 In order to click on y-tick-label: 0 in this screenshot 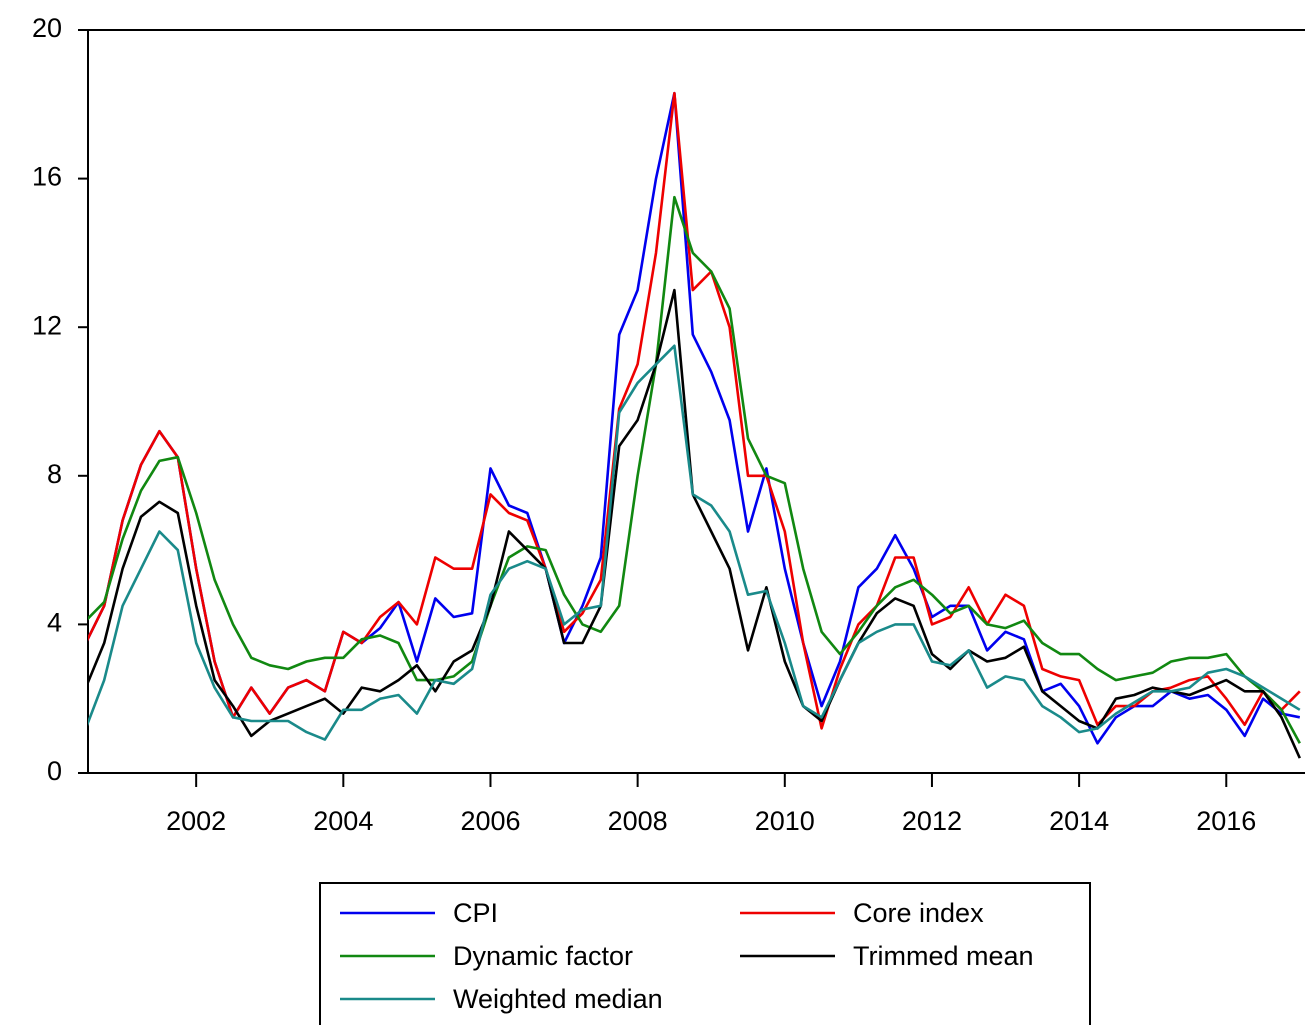, I will do `click(54, 771)`.